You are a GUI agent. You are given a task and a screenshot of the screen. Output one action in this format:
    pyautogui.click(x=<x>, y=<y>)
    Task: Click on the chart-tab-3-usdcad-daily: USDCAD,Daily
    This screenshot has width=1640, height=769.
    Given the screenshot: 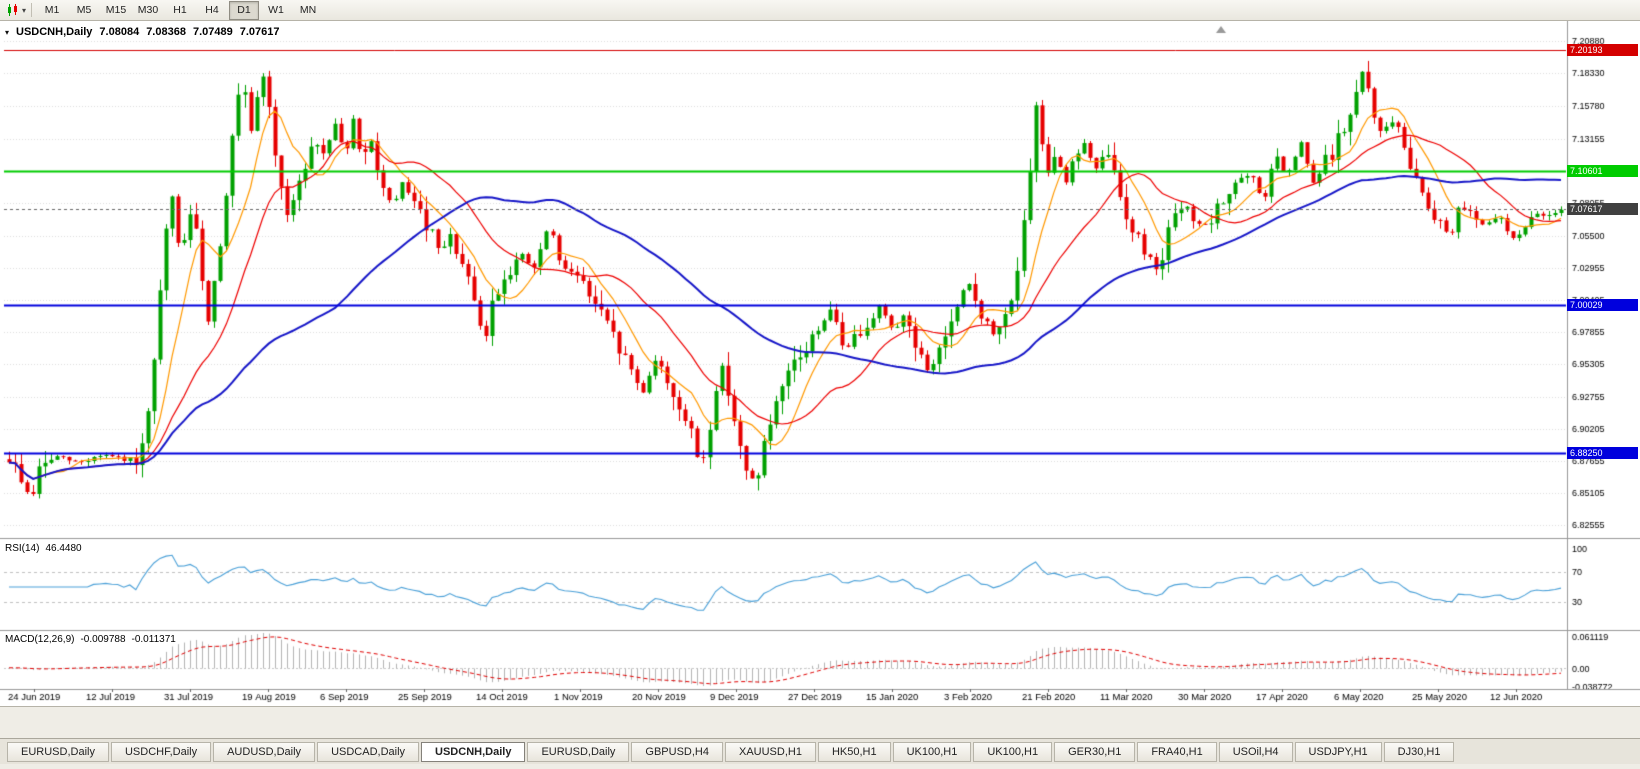 What is the action you would take?
    pyautogui.click(x=368, y=751)
    